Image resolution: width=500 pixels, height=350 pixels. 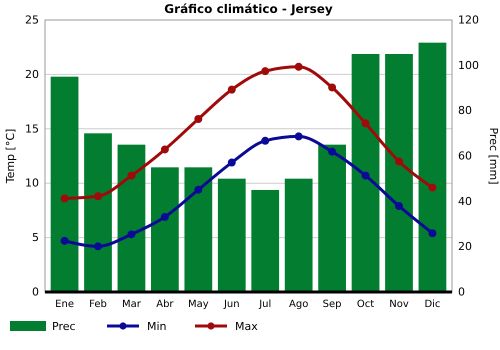 What do you see at coordinates (98, 304) in the screenshot?
I see `x-tick-label: Feb` at bounding box center [98, 304].